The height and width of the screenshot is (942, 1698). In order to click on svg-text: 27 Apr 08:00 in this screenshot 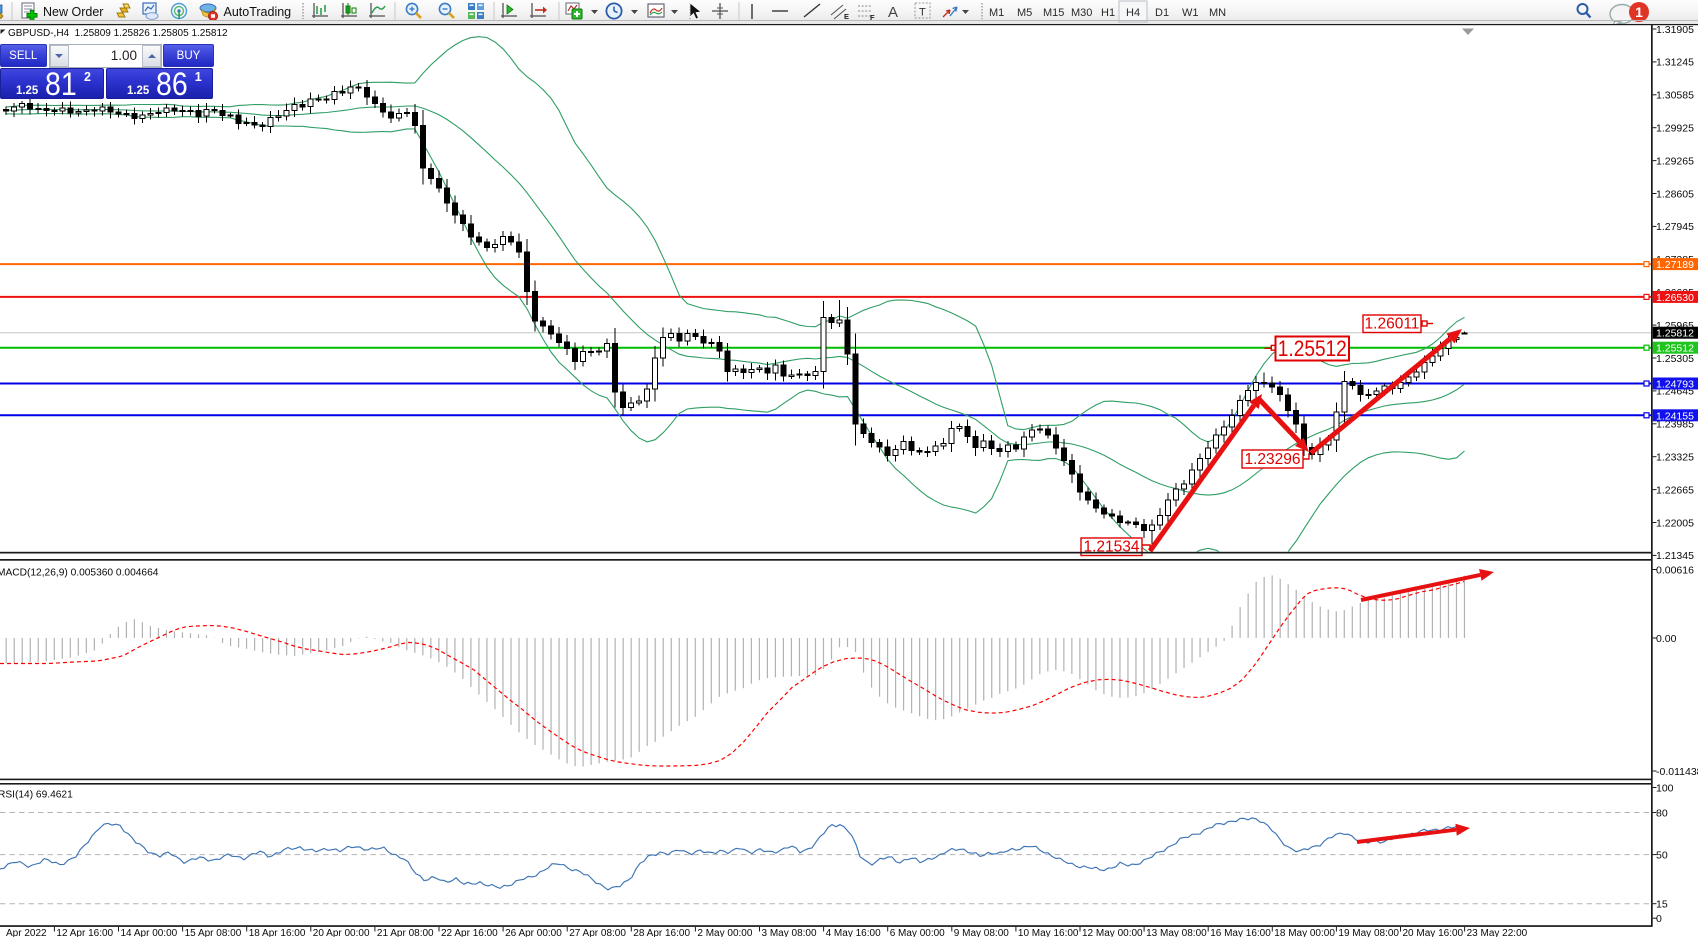, I will do `click(597, 932)`.